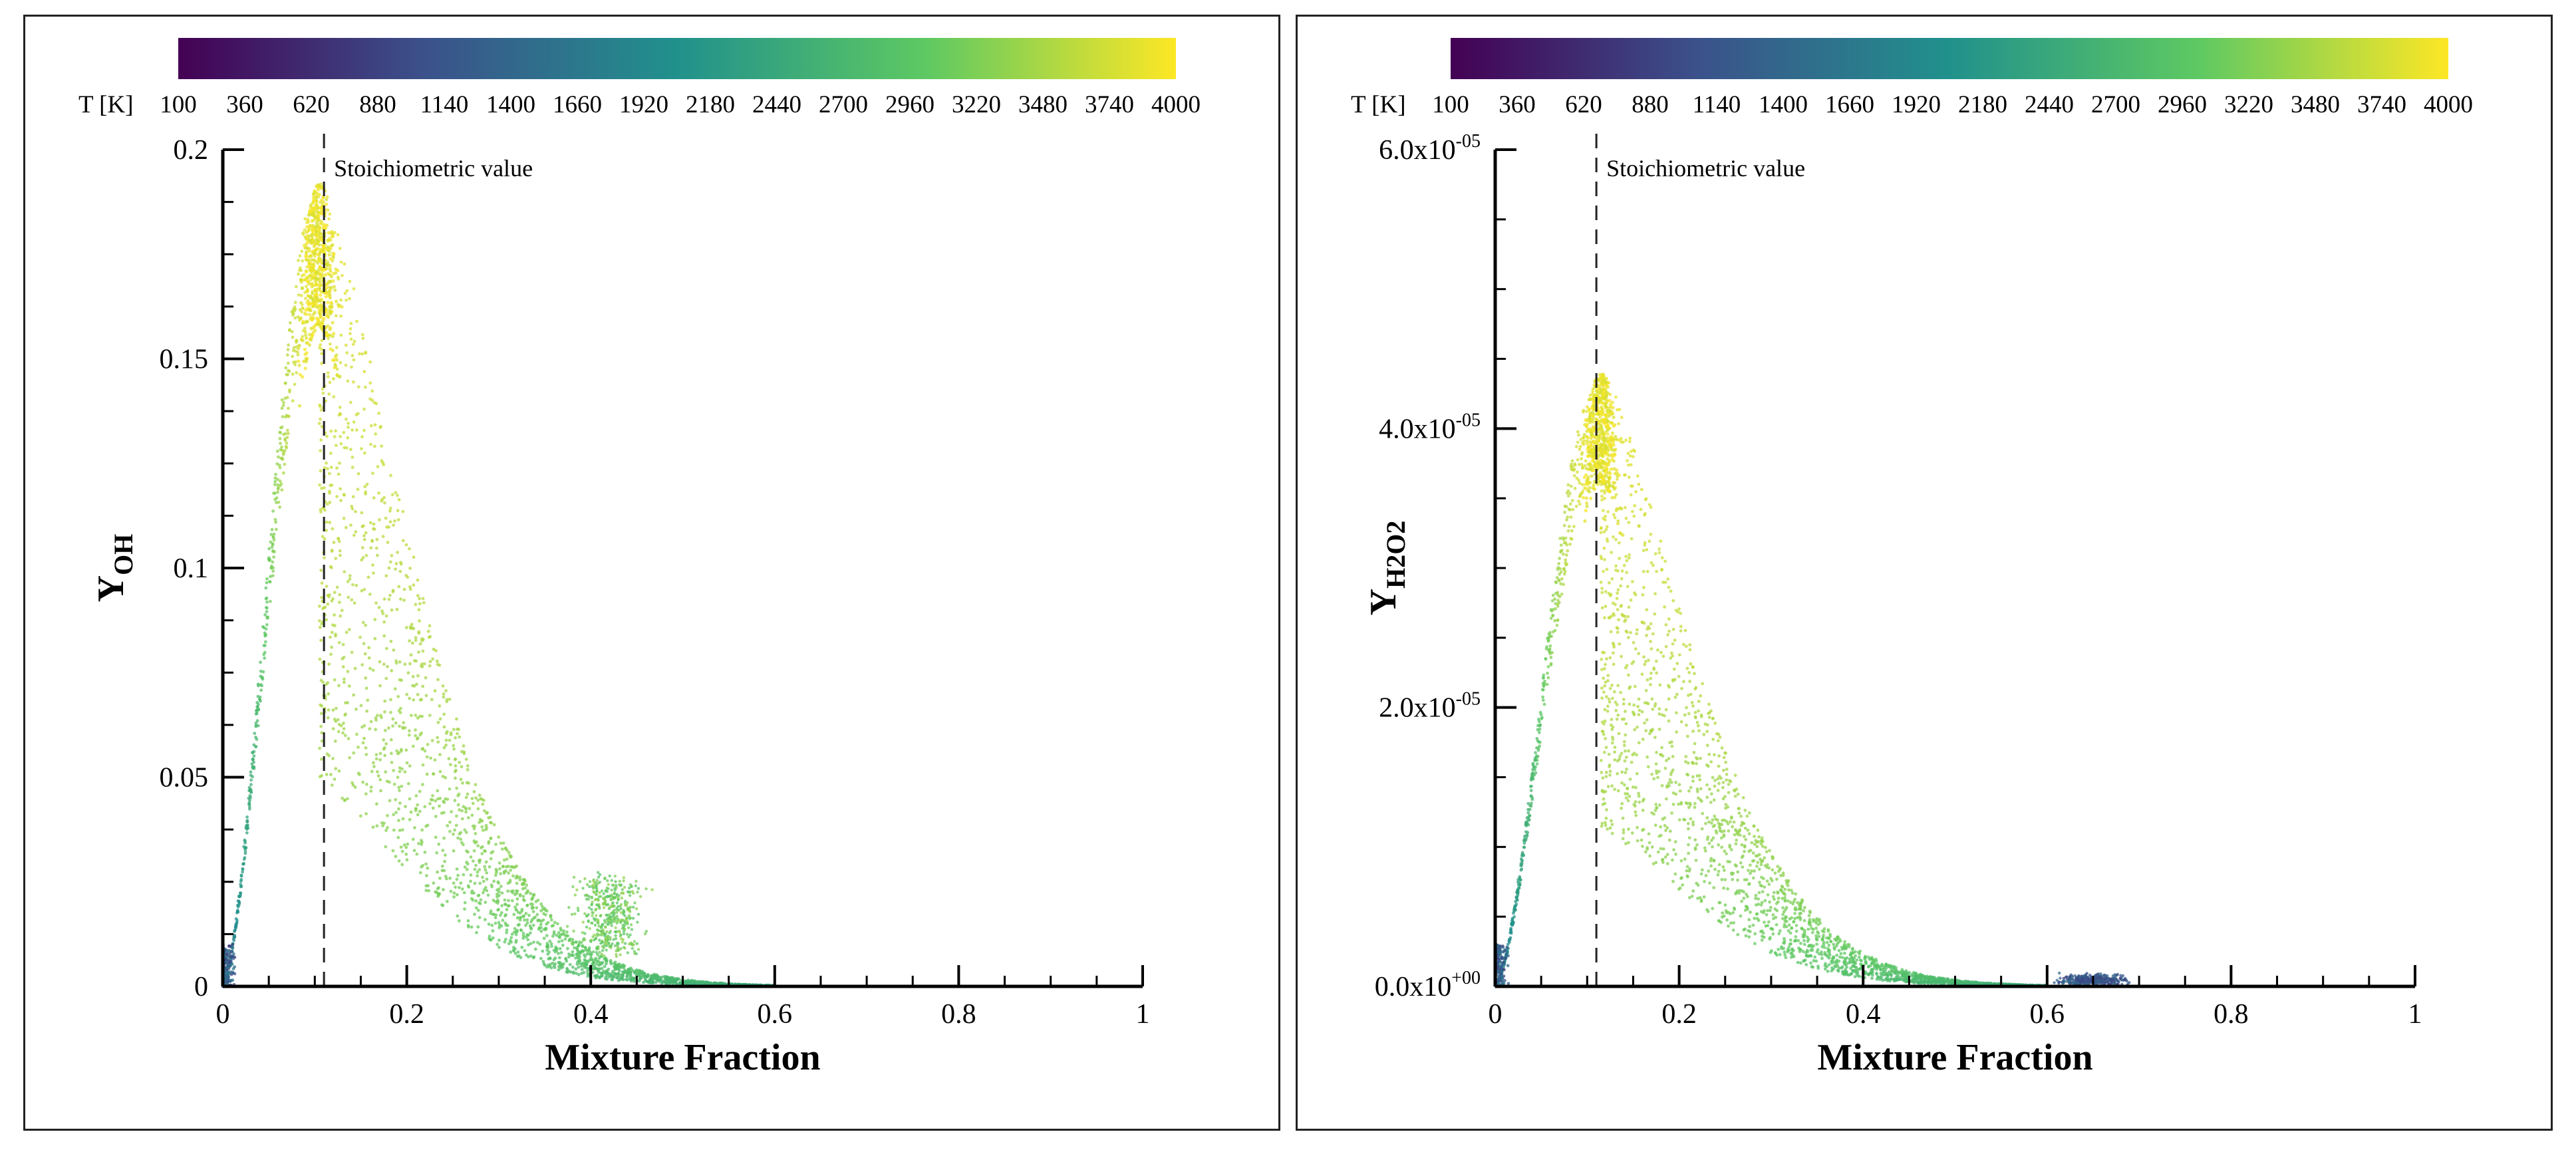  Describe the element at coordinates (2049, 104) in the screenshot. I see `colorbar-tick-label: 2440` at that location.